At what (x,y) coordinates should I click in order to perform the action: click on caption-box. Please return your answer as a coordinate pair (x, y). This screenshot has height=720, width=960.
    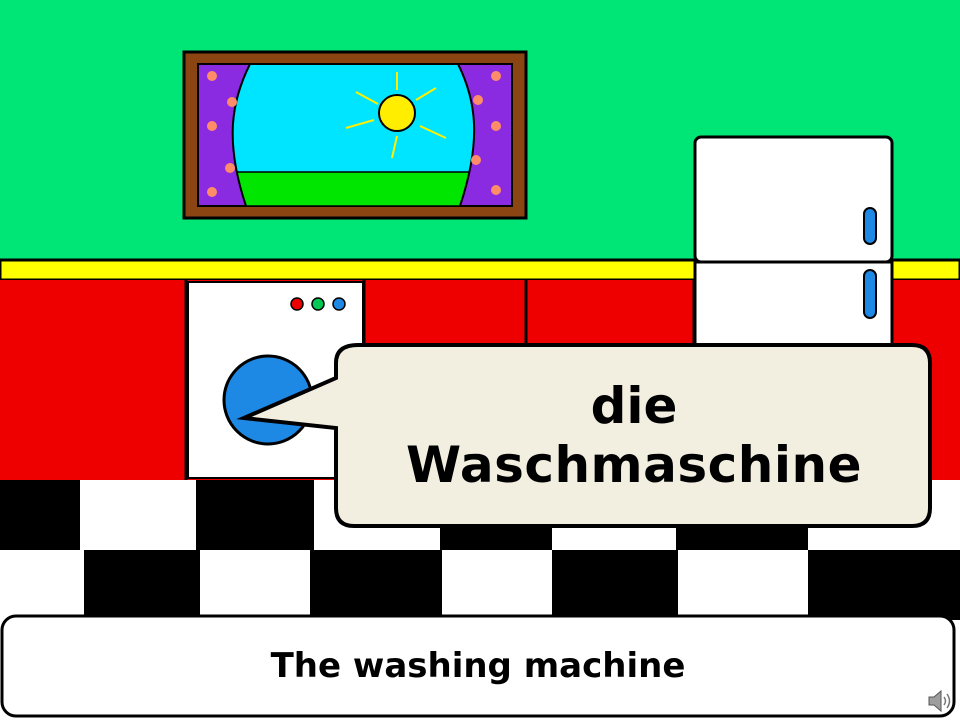
    Looking at the image, I should click on (478, 666).